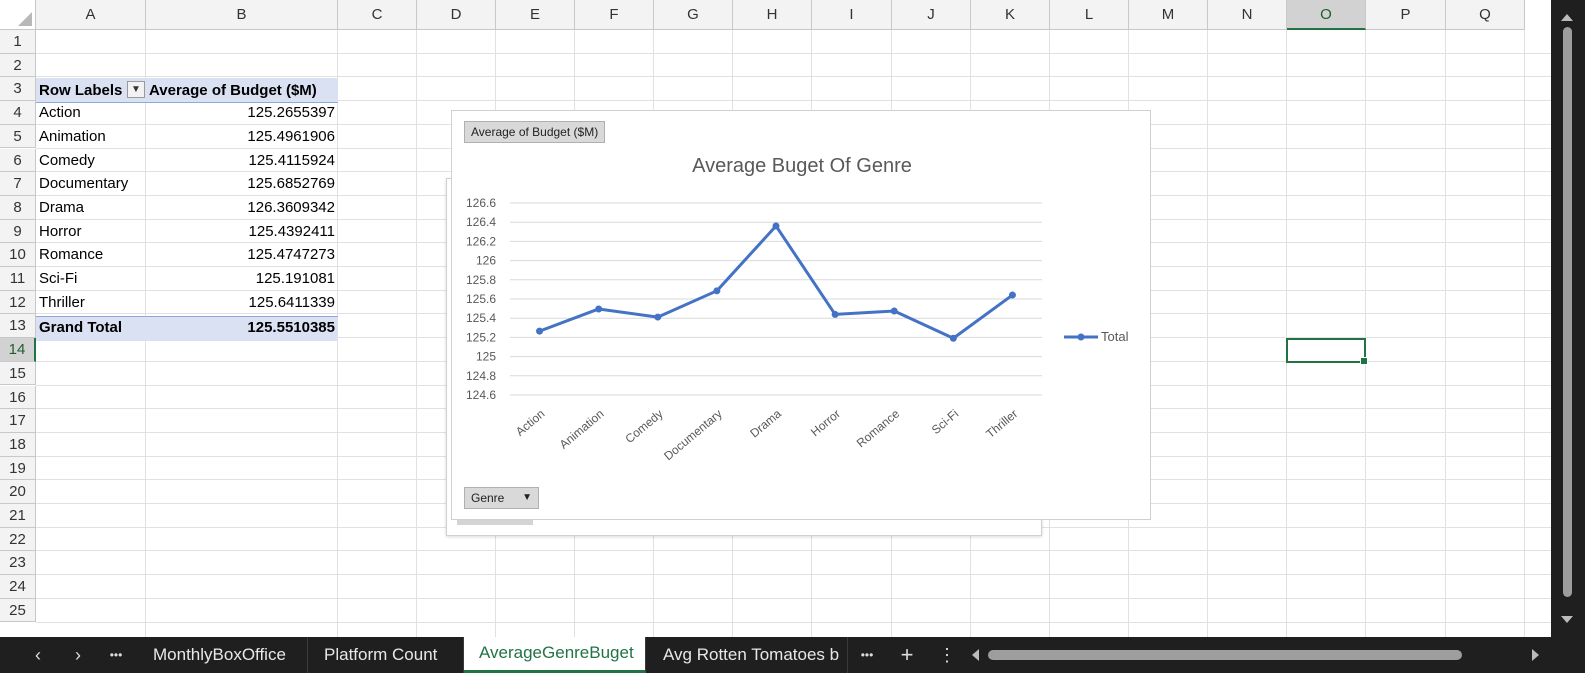 This screenshot has height=673, width=1585. I want to click on sheet-tab-platform-count: Platform Count, so click(386, 655).